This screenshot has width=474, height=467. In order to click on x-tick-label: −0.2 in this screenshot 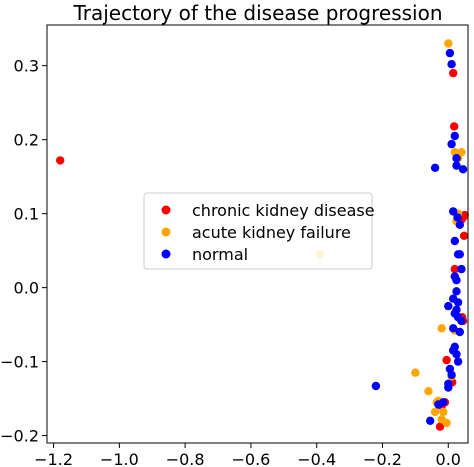, I will do `click(382, 458)`.